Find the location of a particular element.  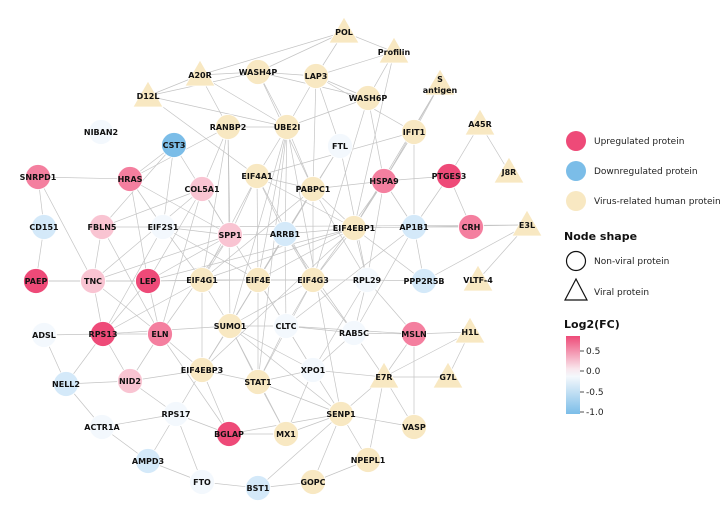

edge-SUMO1-XPO1 is located at coordinates (271, 348).